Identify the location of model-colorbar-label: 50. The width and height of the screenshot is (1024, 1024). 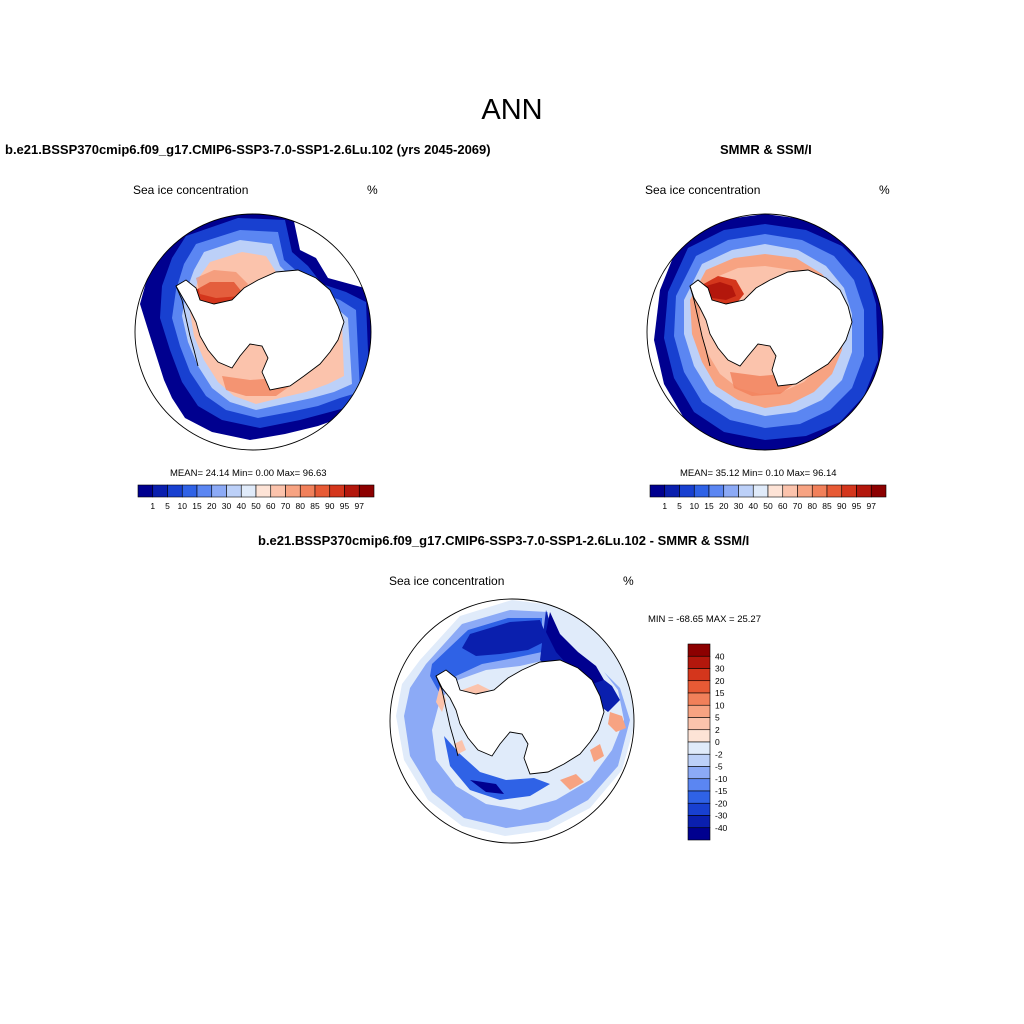
(256, 506).